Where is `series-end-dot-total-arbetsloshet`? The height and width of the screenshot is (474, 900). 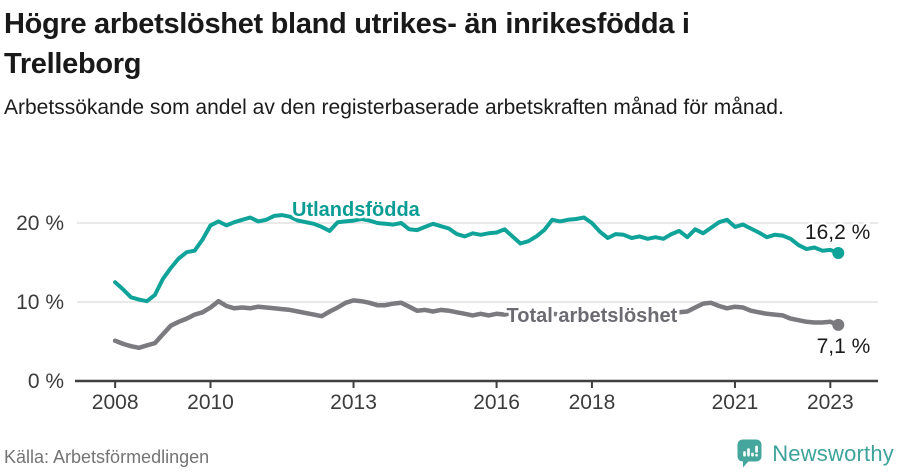
series-end-dot-total-arbetsloshet is located at coordinates (838, 324).